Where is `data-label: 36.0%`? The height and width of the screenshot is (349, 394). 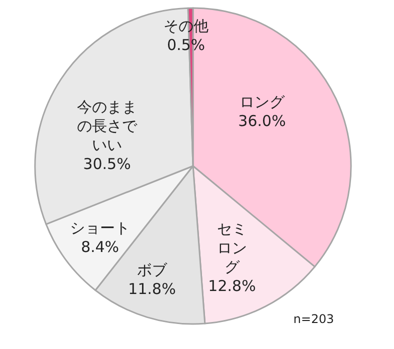
data-label: 36.0% is located at coordinates (262, 121).